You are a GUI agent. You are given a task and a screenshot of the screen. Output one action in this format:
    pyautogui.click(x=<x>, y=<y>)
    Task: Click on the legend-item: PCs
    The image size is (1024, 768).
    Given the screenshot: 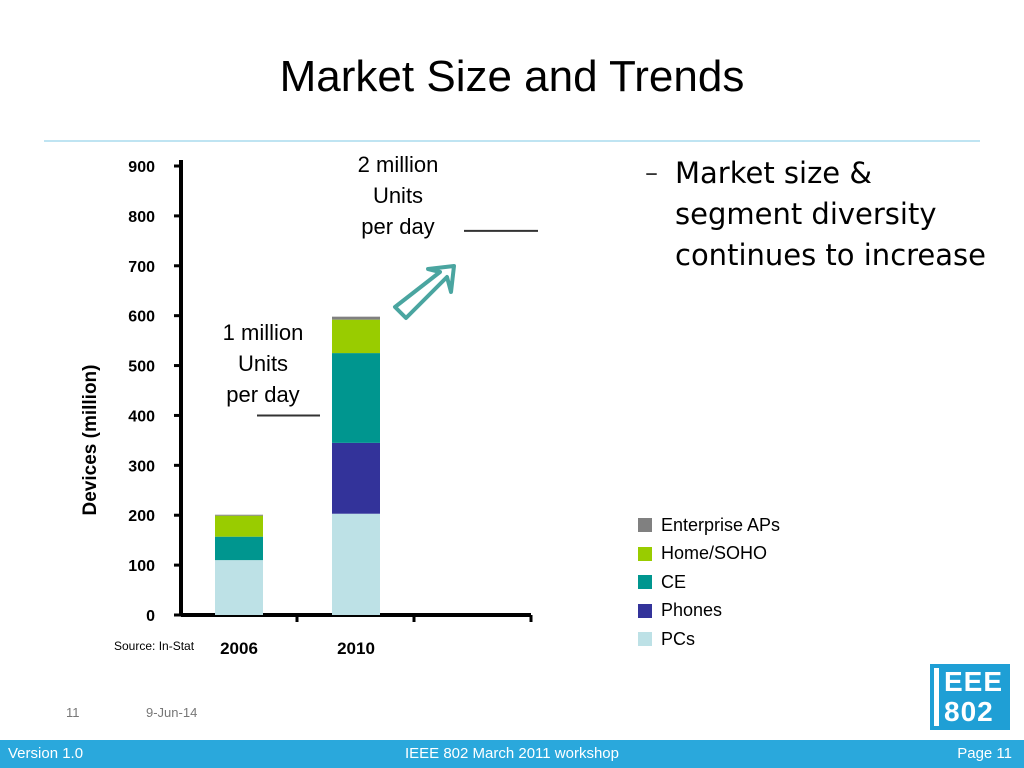 What is the action you would take?
    pyautogui.click(x=709, y=639)
    